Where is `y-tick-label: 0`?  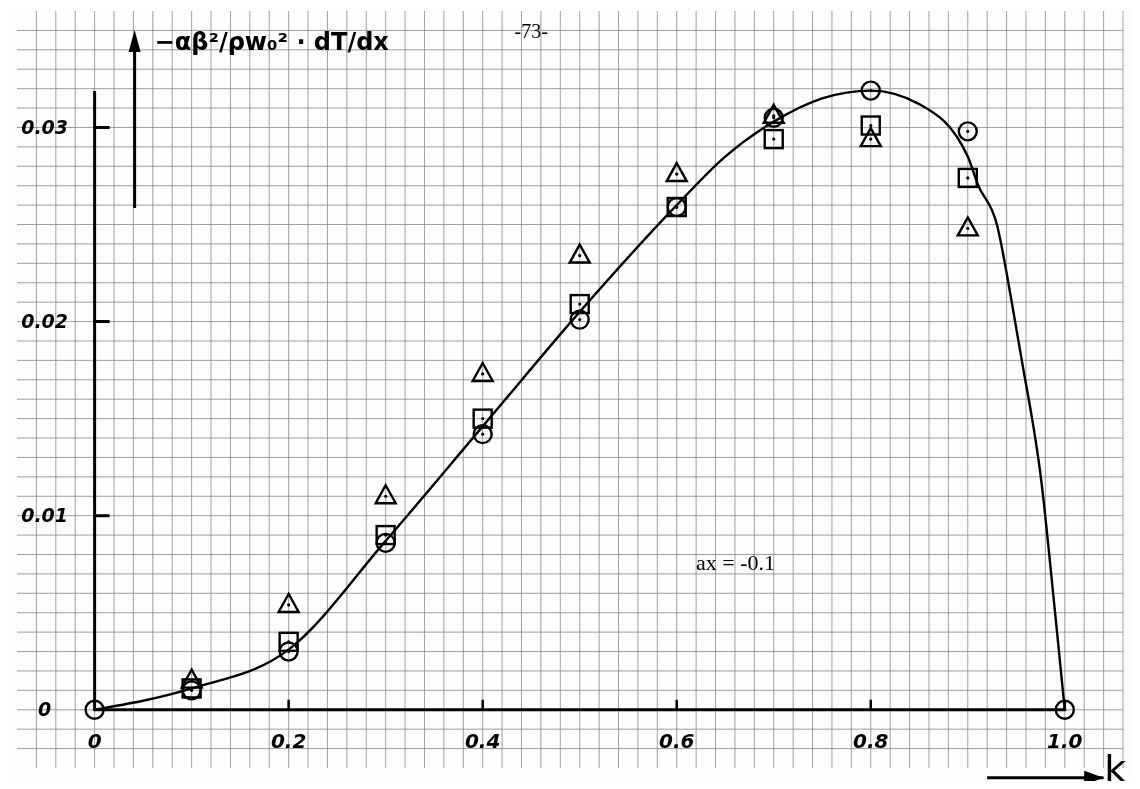 y-tick-label: 0 is located at coordinates (45, 709).